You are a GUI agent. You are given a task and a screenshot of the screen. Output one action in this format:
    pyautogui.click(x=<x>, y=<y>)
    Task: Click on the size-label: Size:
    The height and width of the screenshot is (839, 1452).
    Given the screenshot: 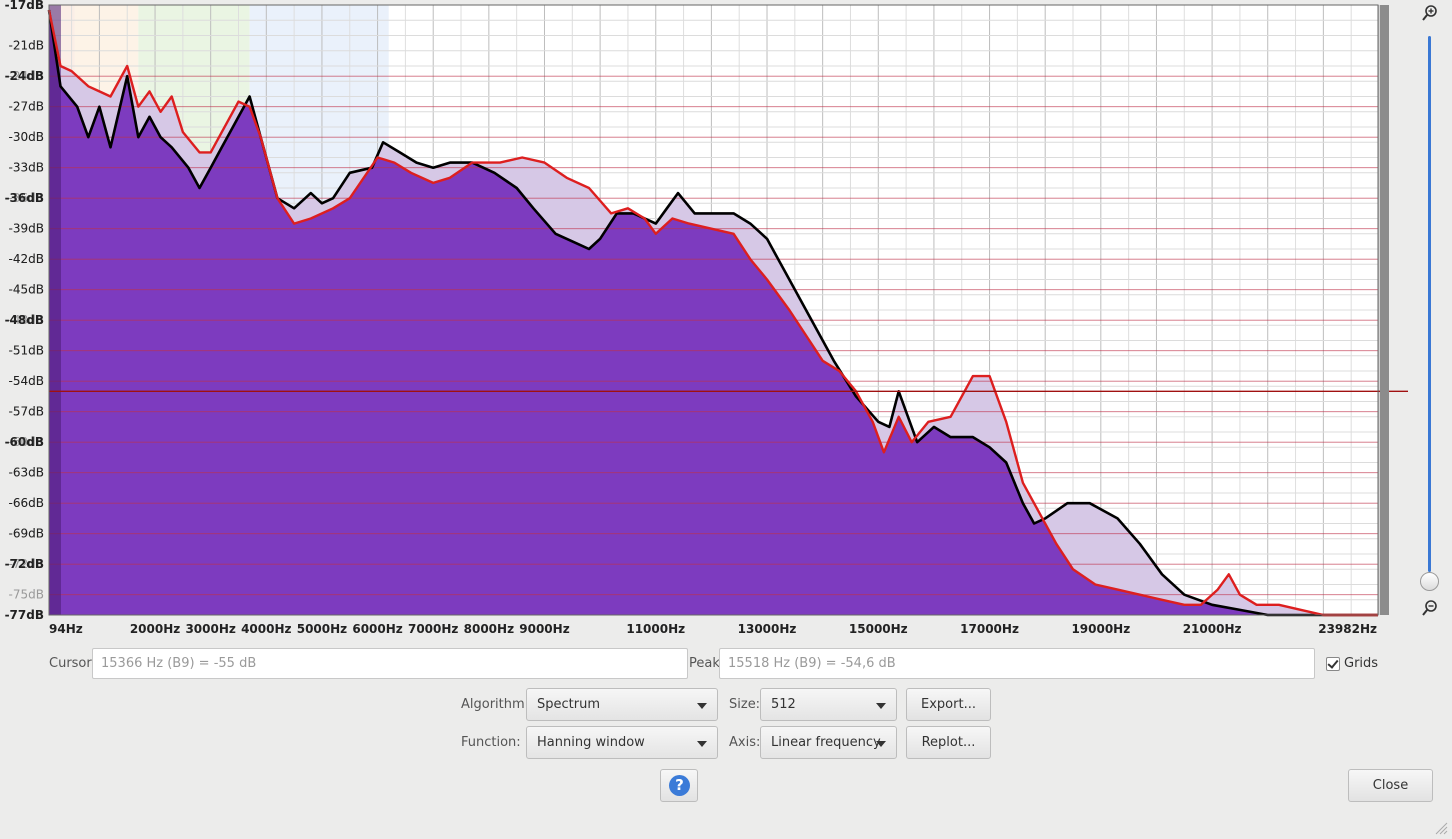 What is the action you would take?
    pyautogui.click(x=745, y=704)
    